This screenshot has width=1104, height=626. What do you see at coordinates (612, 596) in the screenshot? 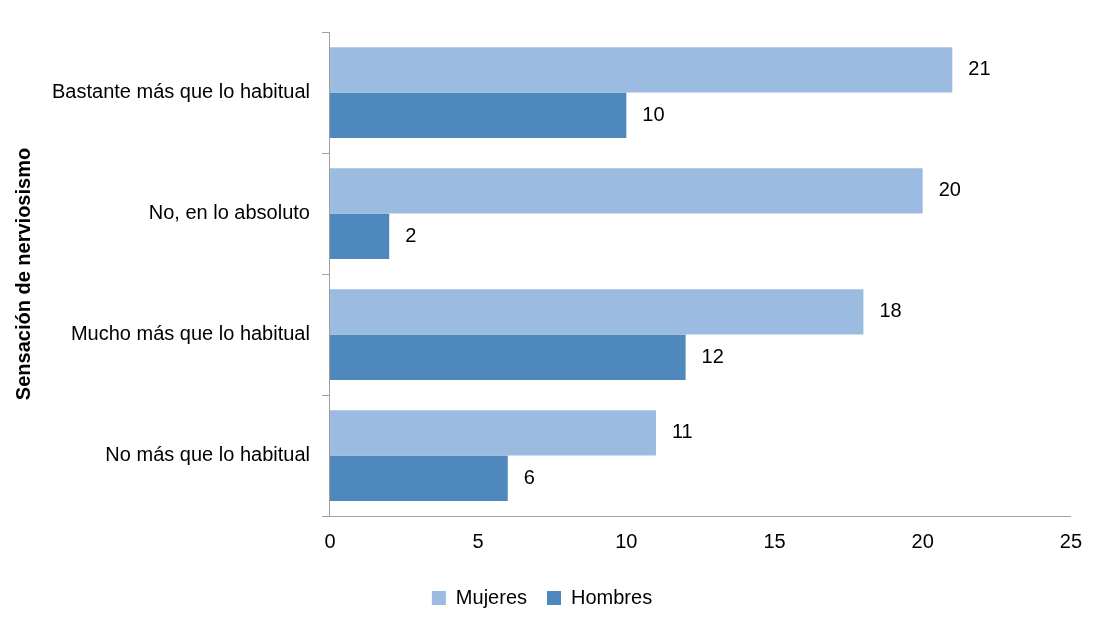
I see `legend-label: Hombres` at bounding box center [612, 596].